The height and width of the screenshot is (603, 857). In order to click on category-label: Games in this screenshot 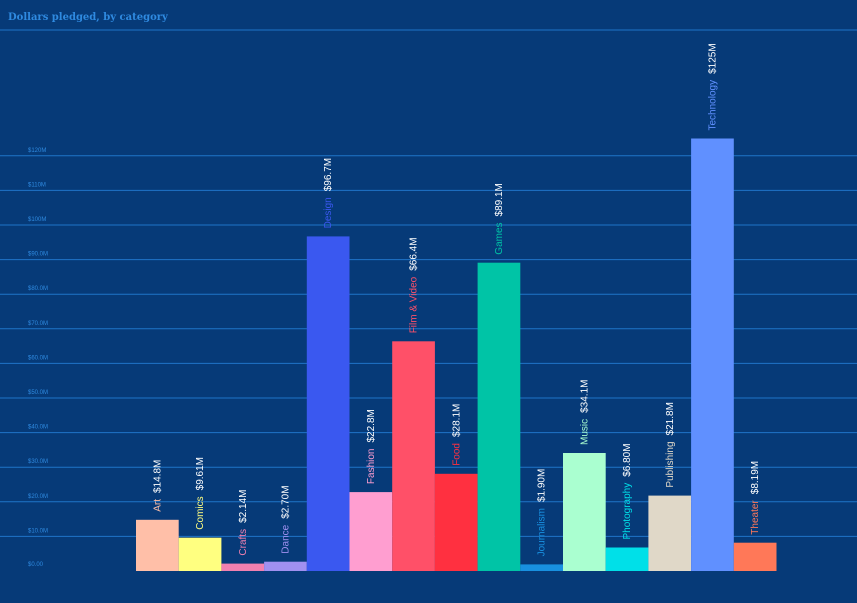, I will do `click(499, 238)`.